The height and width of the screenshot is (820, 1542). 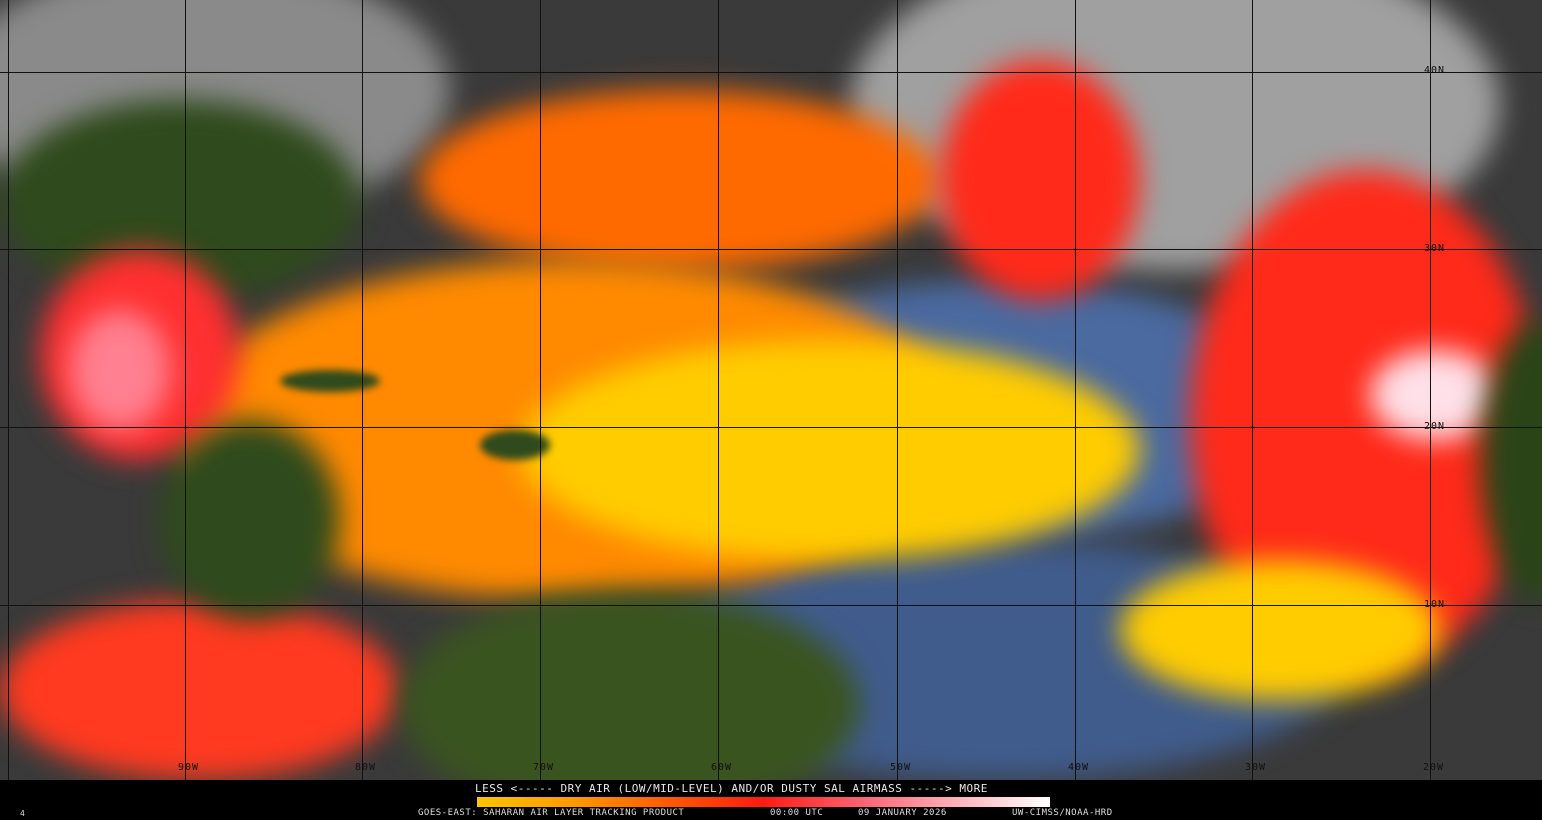 I want to click on lon-label: 50W, so click(x=901, y=767).